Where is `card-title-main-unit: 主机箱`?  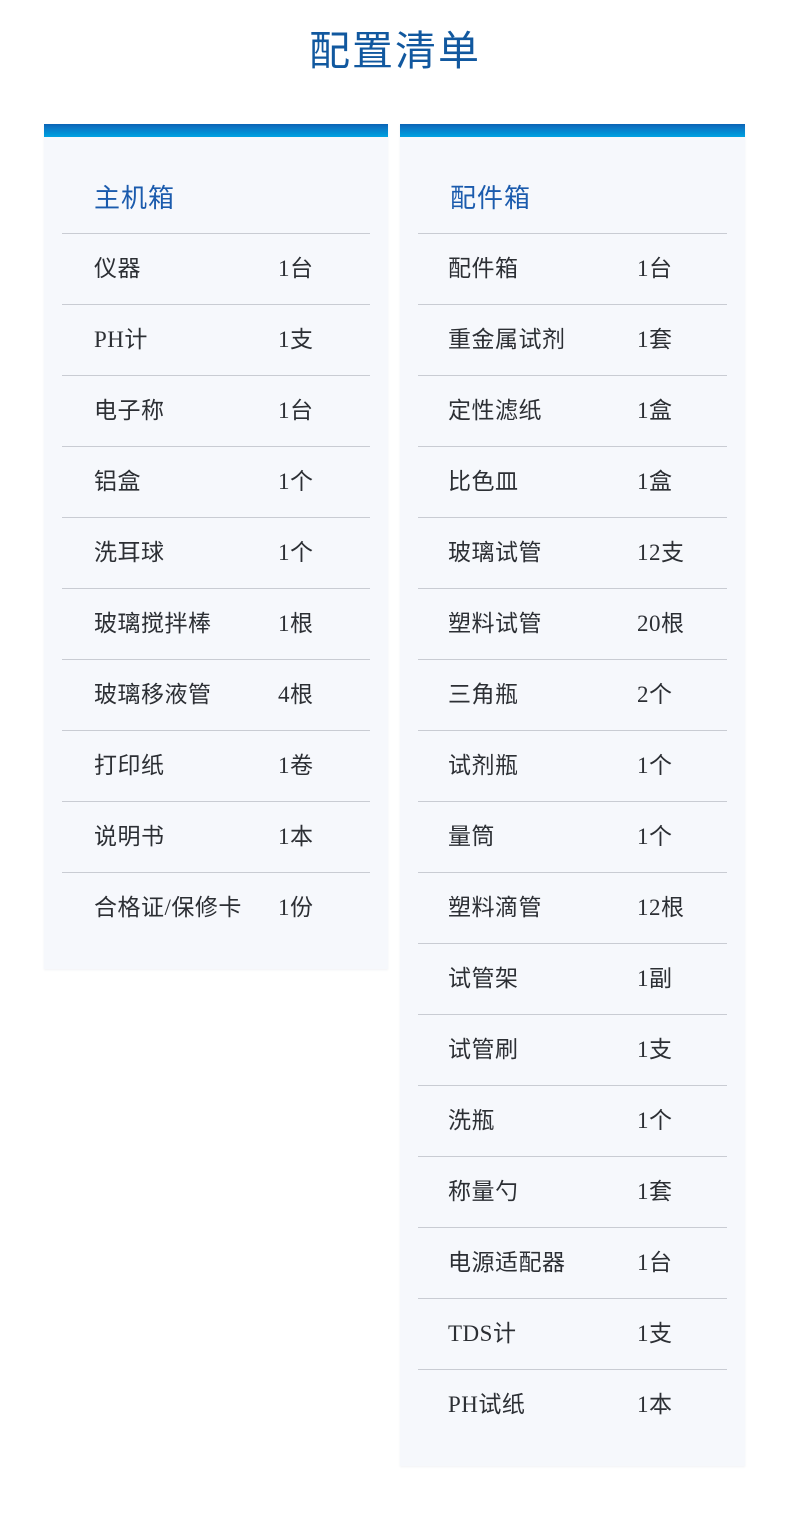
card-title-main-unit: 主机箱 is located at coordinates (135, 198).